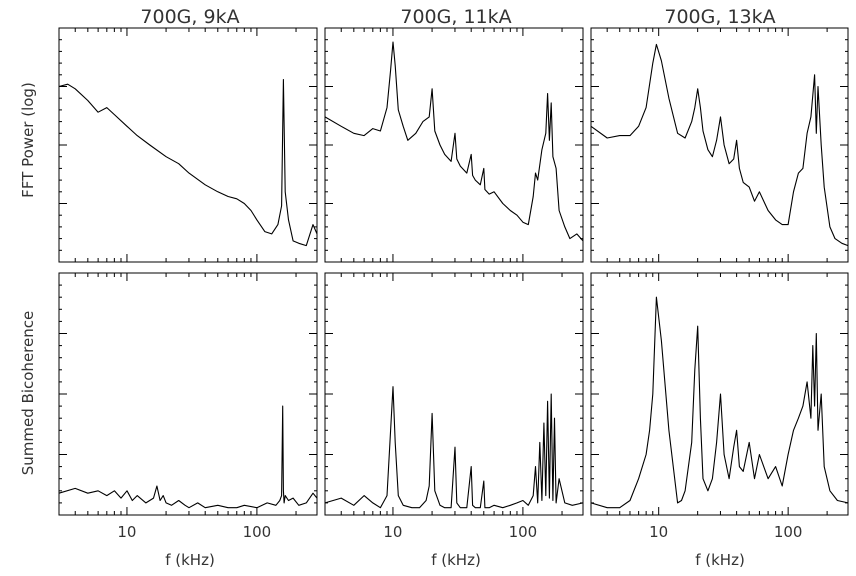 The height and width of the screenshot is (576, 856). What do you see at coordinates (719, 17) in the screenshot?
I see `panel-title-13ka: 700G, 13kA` at bounding box center [719, 17].